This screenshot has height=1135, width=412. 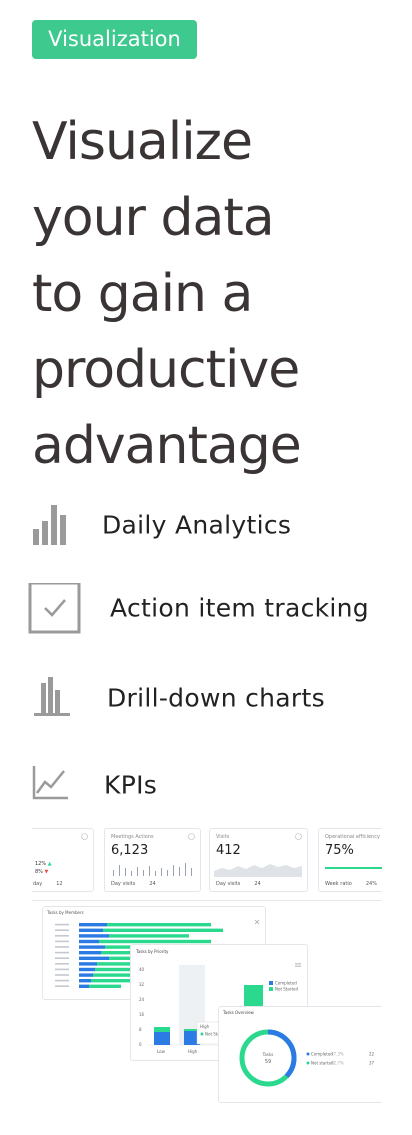 I want to click on kpi-line: 12% ▲, so click(x=43, y=864).